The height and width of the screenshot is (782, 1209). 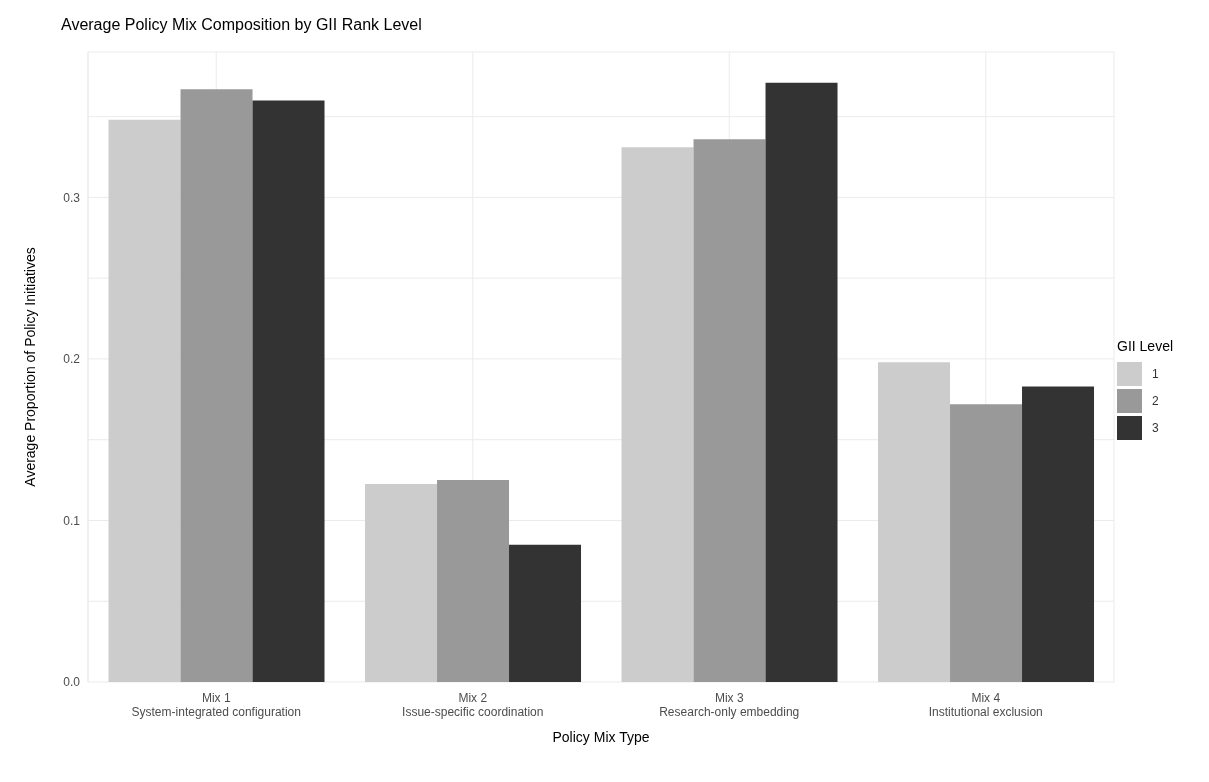 What do you see at coordinates (473, 705) in the screenshot?
I see `x-tick-label: Mix 2 Issue-specific coordination` at bounding box center [473, 705].